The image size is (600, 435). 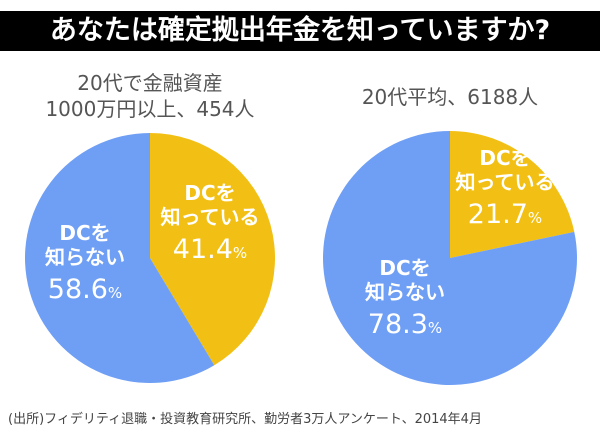 What do you see at coordinates (210, 217) in the screenshot?
I see `pie-0-slice-0-label: 知っている` at bounding box center [210, 217].